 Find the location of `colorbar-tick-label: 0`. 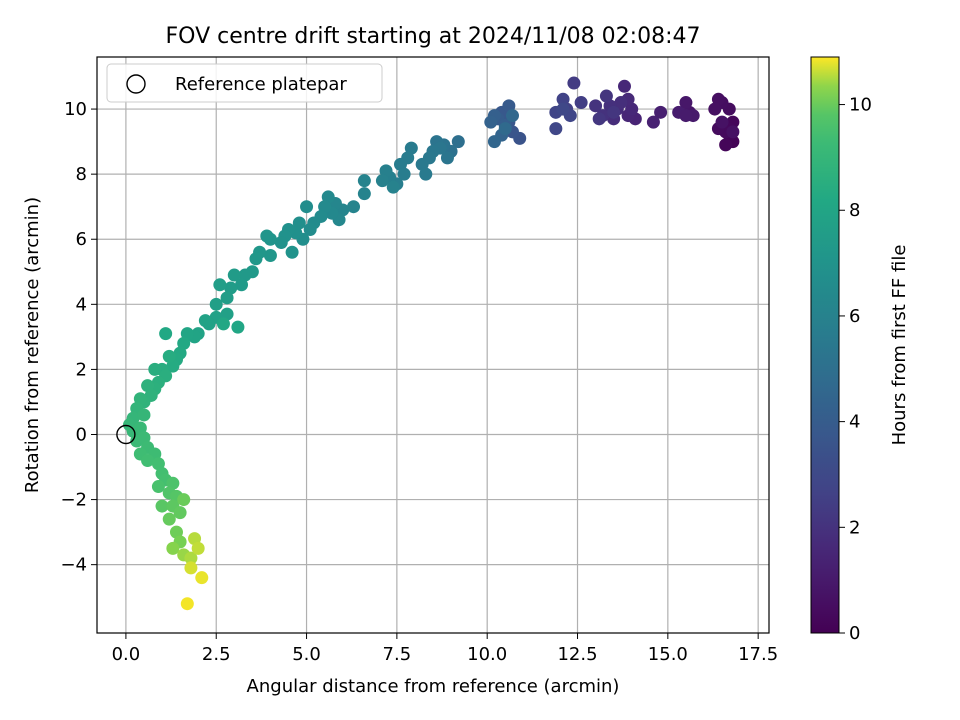

colorbar-tick-label: 0 is located at coordinates (854, 633).